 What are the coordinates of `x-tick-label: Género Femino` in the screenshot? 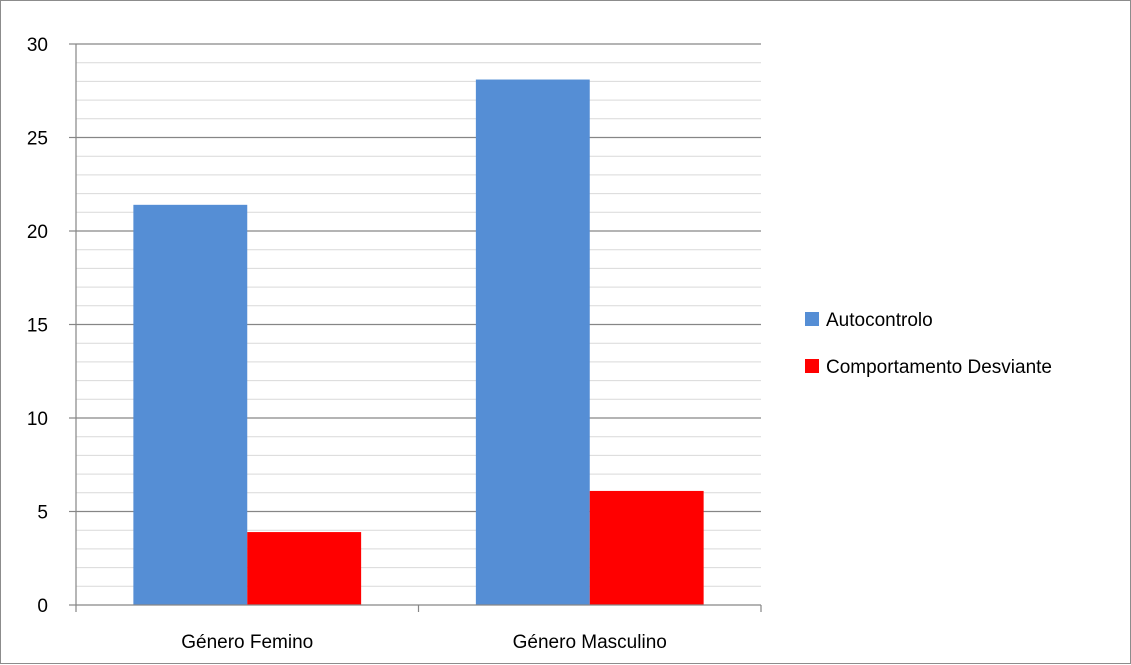 It's located at (247, 642).